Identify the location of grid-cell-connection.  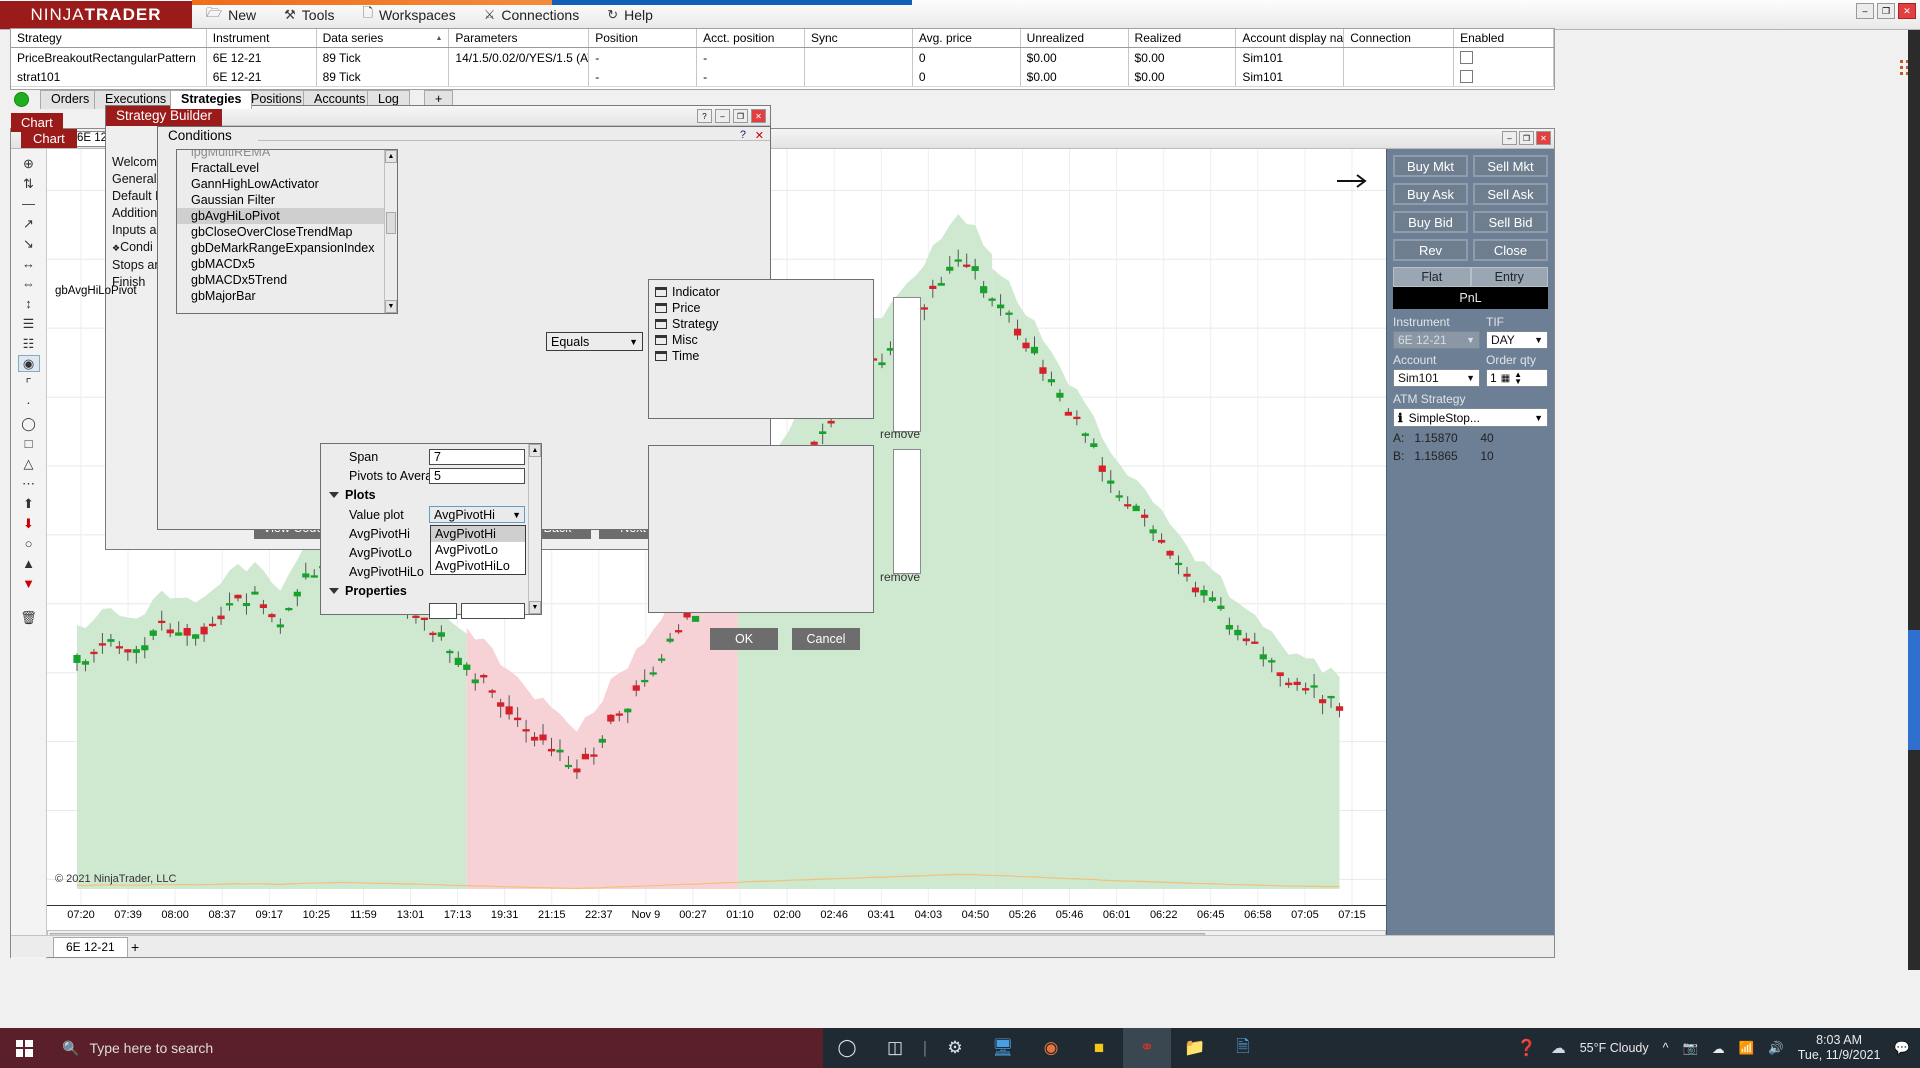
(1399, 76).